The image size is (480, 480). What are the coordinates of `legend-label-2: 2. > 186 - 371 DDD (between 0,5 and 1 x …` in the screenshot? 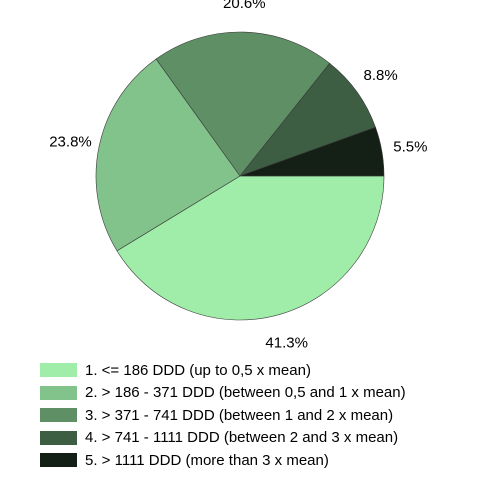 It's located at (245, 393).